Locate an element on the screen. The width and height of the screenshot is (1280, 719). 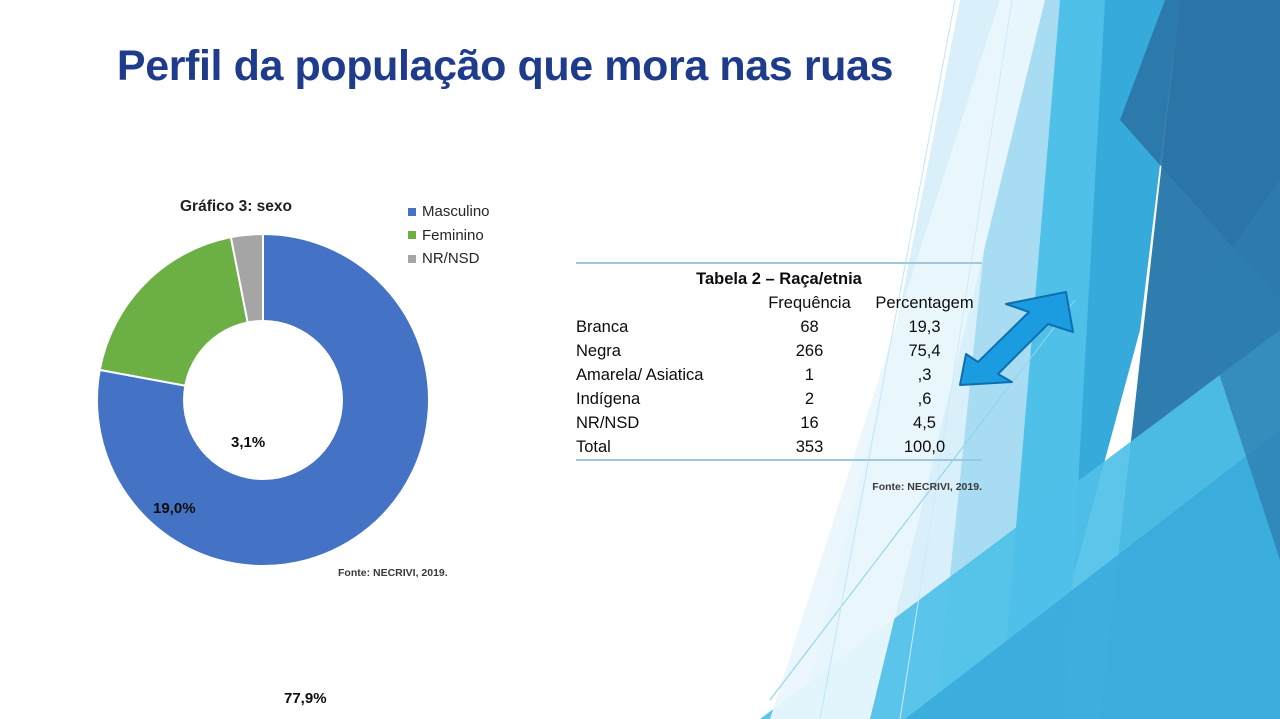
donut-hole is located at coordinates (263, 400).